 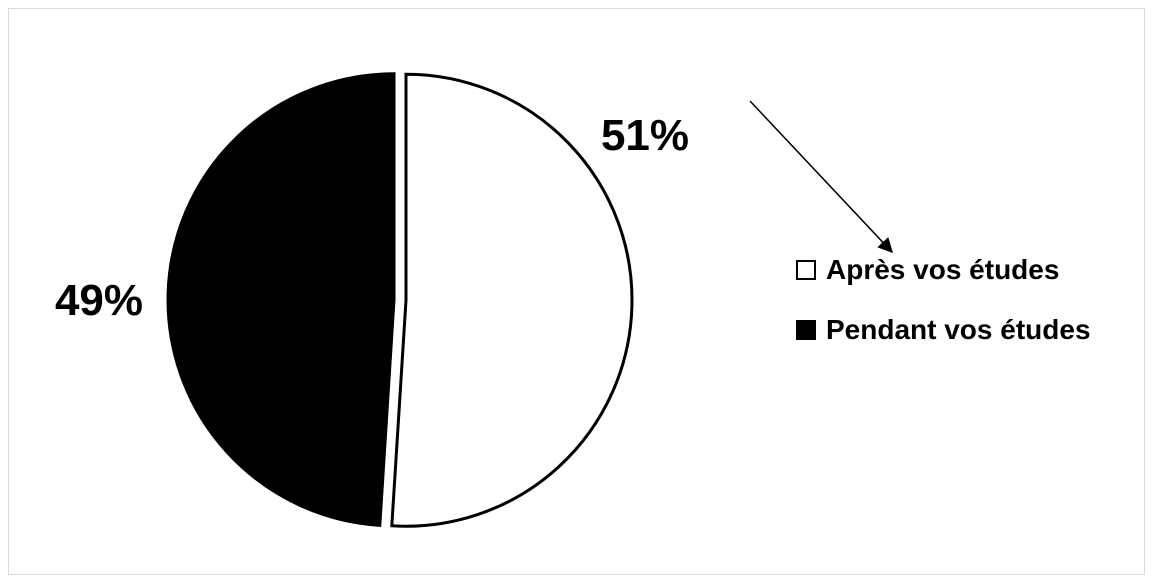 I want to click on slice-label-0: 51%, so click(x=645, y=135).